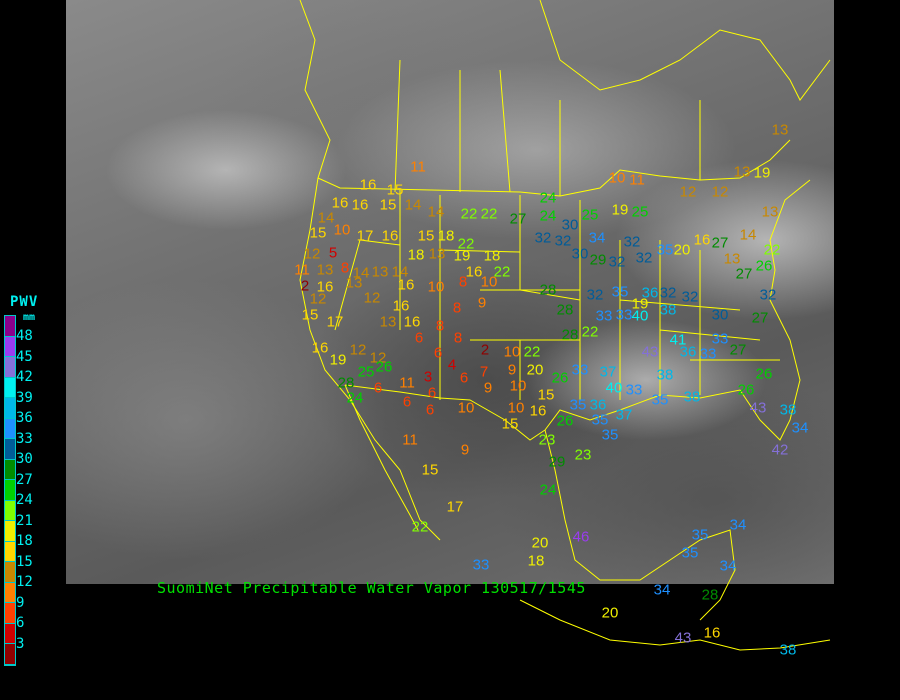 The height and width of the screenshot is (700, 900). I want to click on station-pwv-label: 23, so click(547, 440).